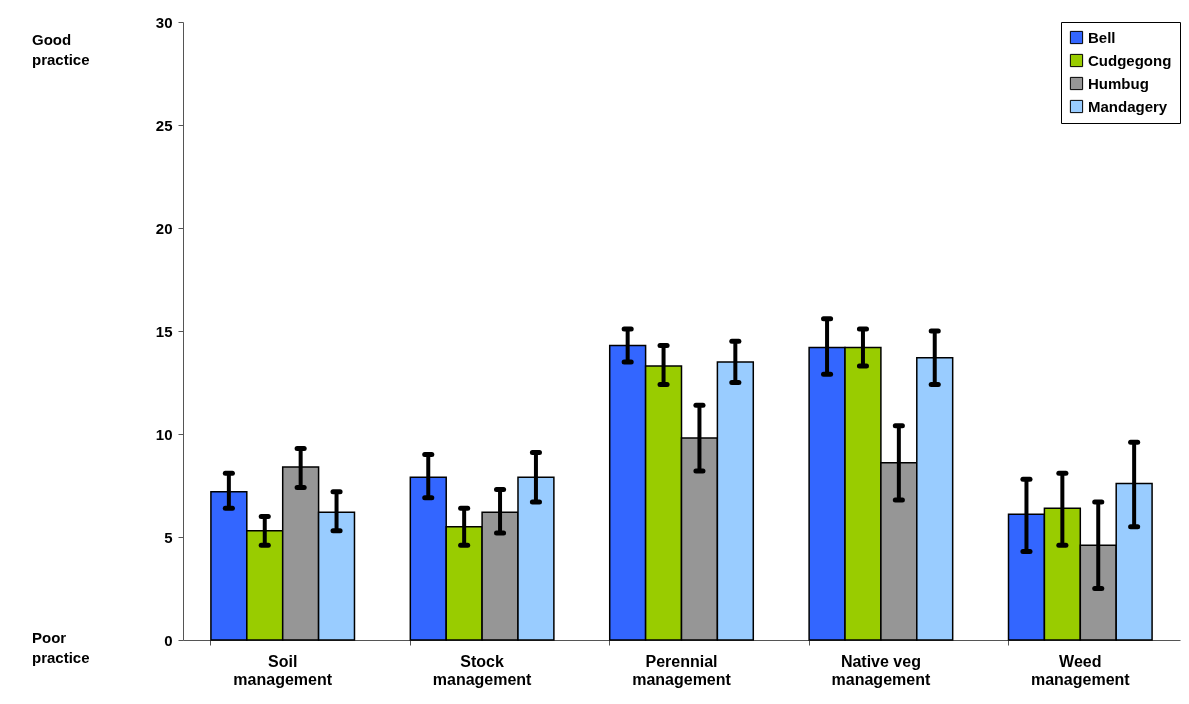 This screenshot has height=704, width=1189. What do you see at coordinates (482, 670) in the screenshot?
I see `x-tick-label: Stock management` at bounding box center [482, 670].